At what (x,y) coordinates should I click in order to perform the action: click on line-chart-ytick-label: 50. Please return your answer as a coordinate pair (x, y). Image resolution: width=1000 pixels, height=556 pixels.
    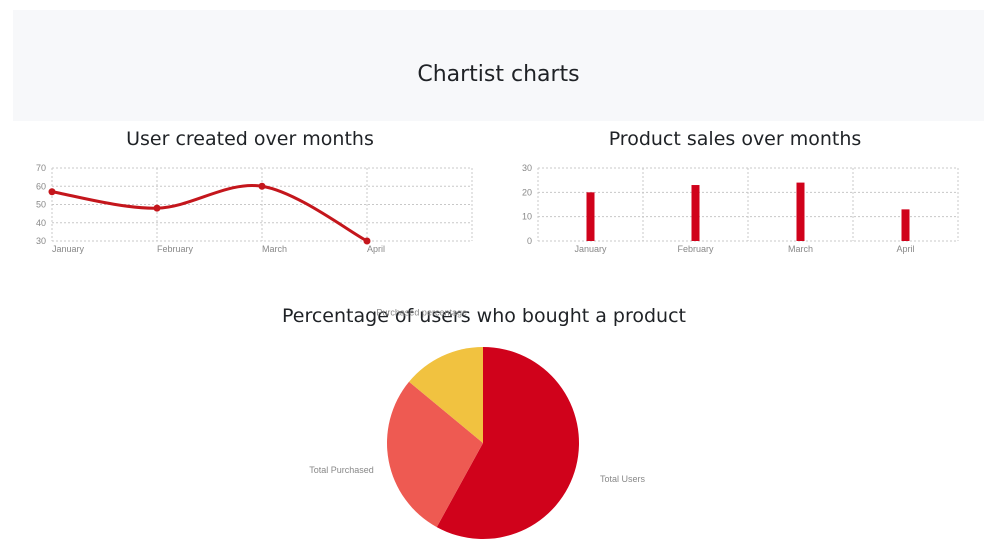
    Looking at the image, I should click on (41, 205).